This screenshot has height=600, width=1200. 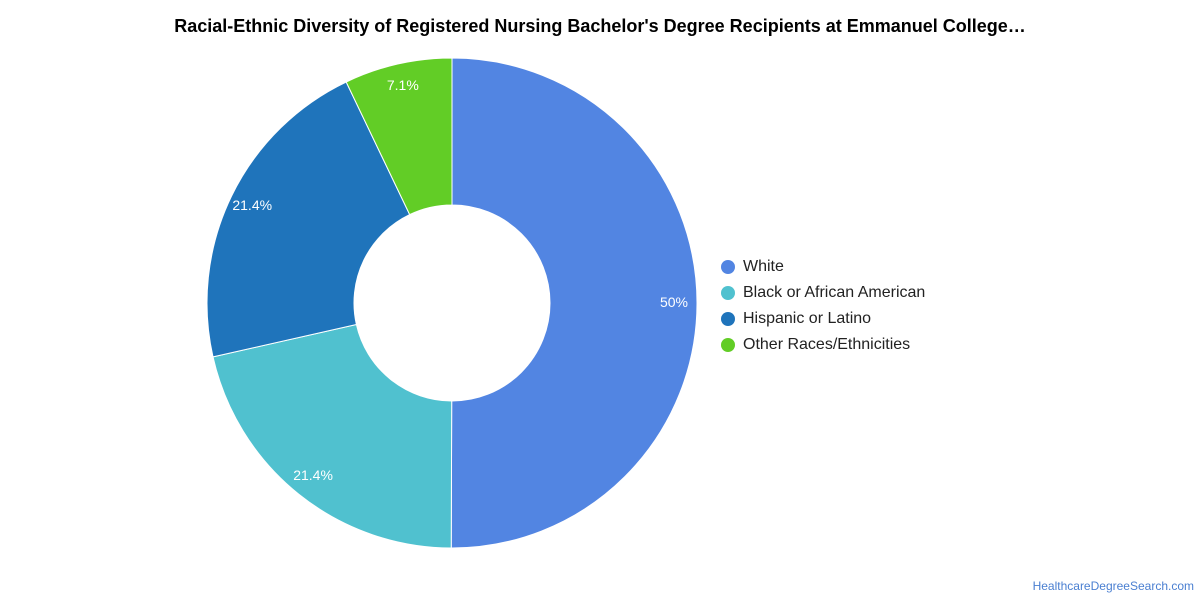 I want to click on slice-data-label-1: 50%, so click(x=674, y=302).